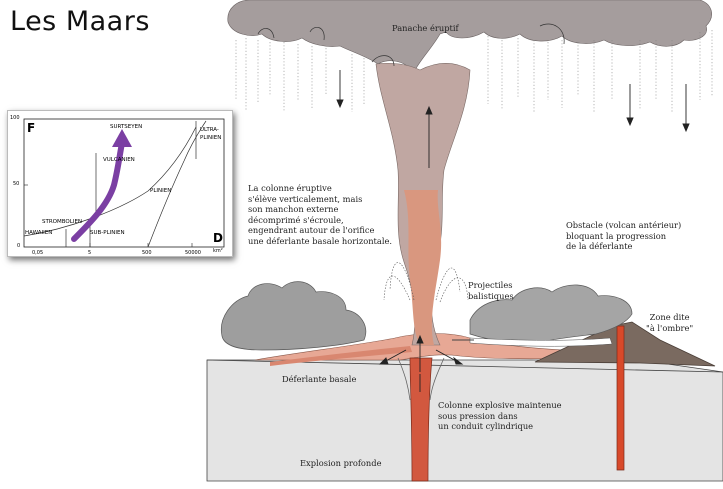 The width and height of the screenshot is (723, 489). Describe the element at coordinates (19, 246) in the screenshot. I see `inset-ytick-0: 0` at that location.